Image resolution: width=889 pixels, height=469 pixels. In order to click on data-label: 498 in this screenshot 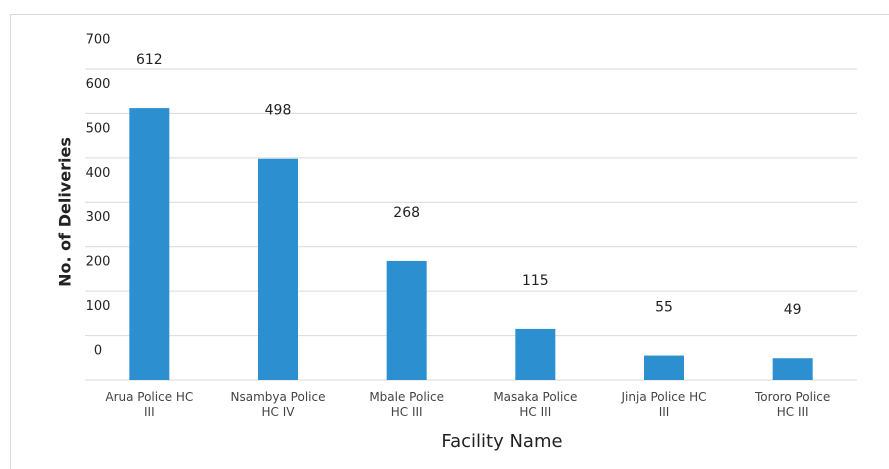, I will do `click(278, 111)`.